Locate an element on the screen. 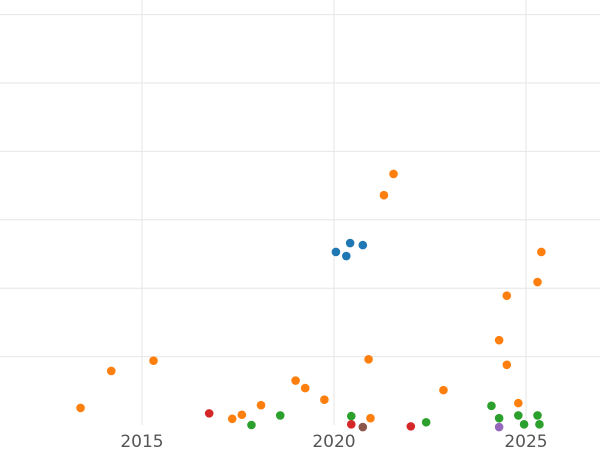 This screenshot has height=450, width=600. x-tick-label-2015: 2015 is located at coordinates (141, 441).